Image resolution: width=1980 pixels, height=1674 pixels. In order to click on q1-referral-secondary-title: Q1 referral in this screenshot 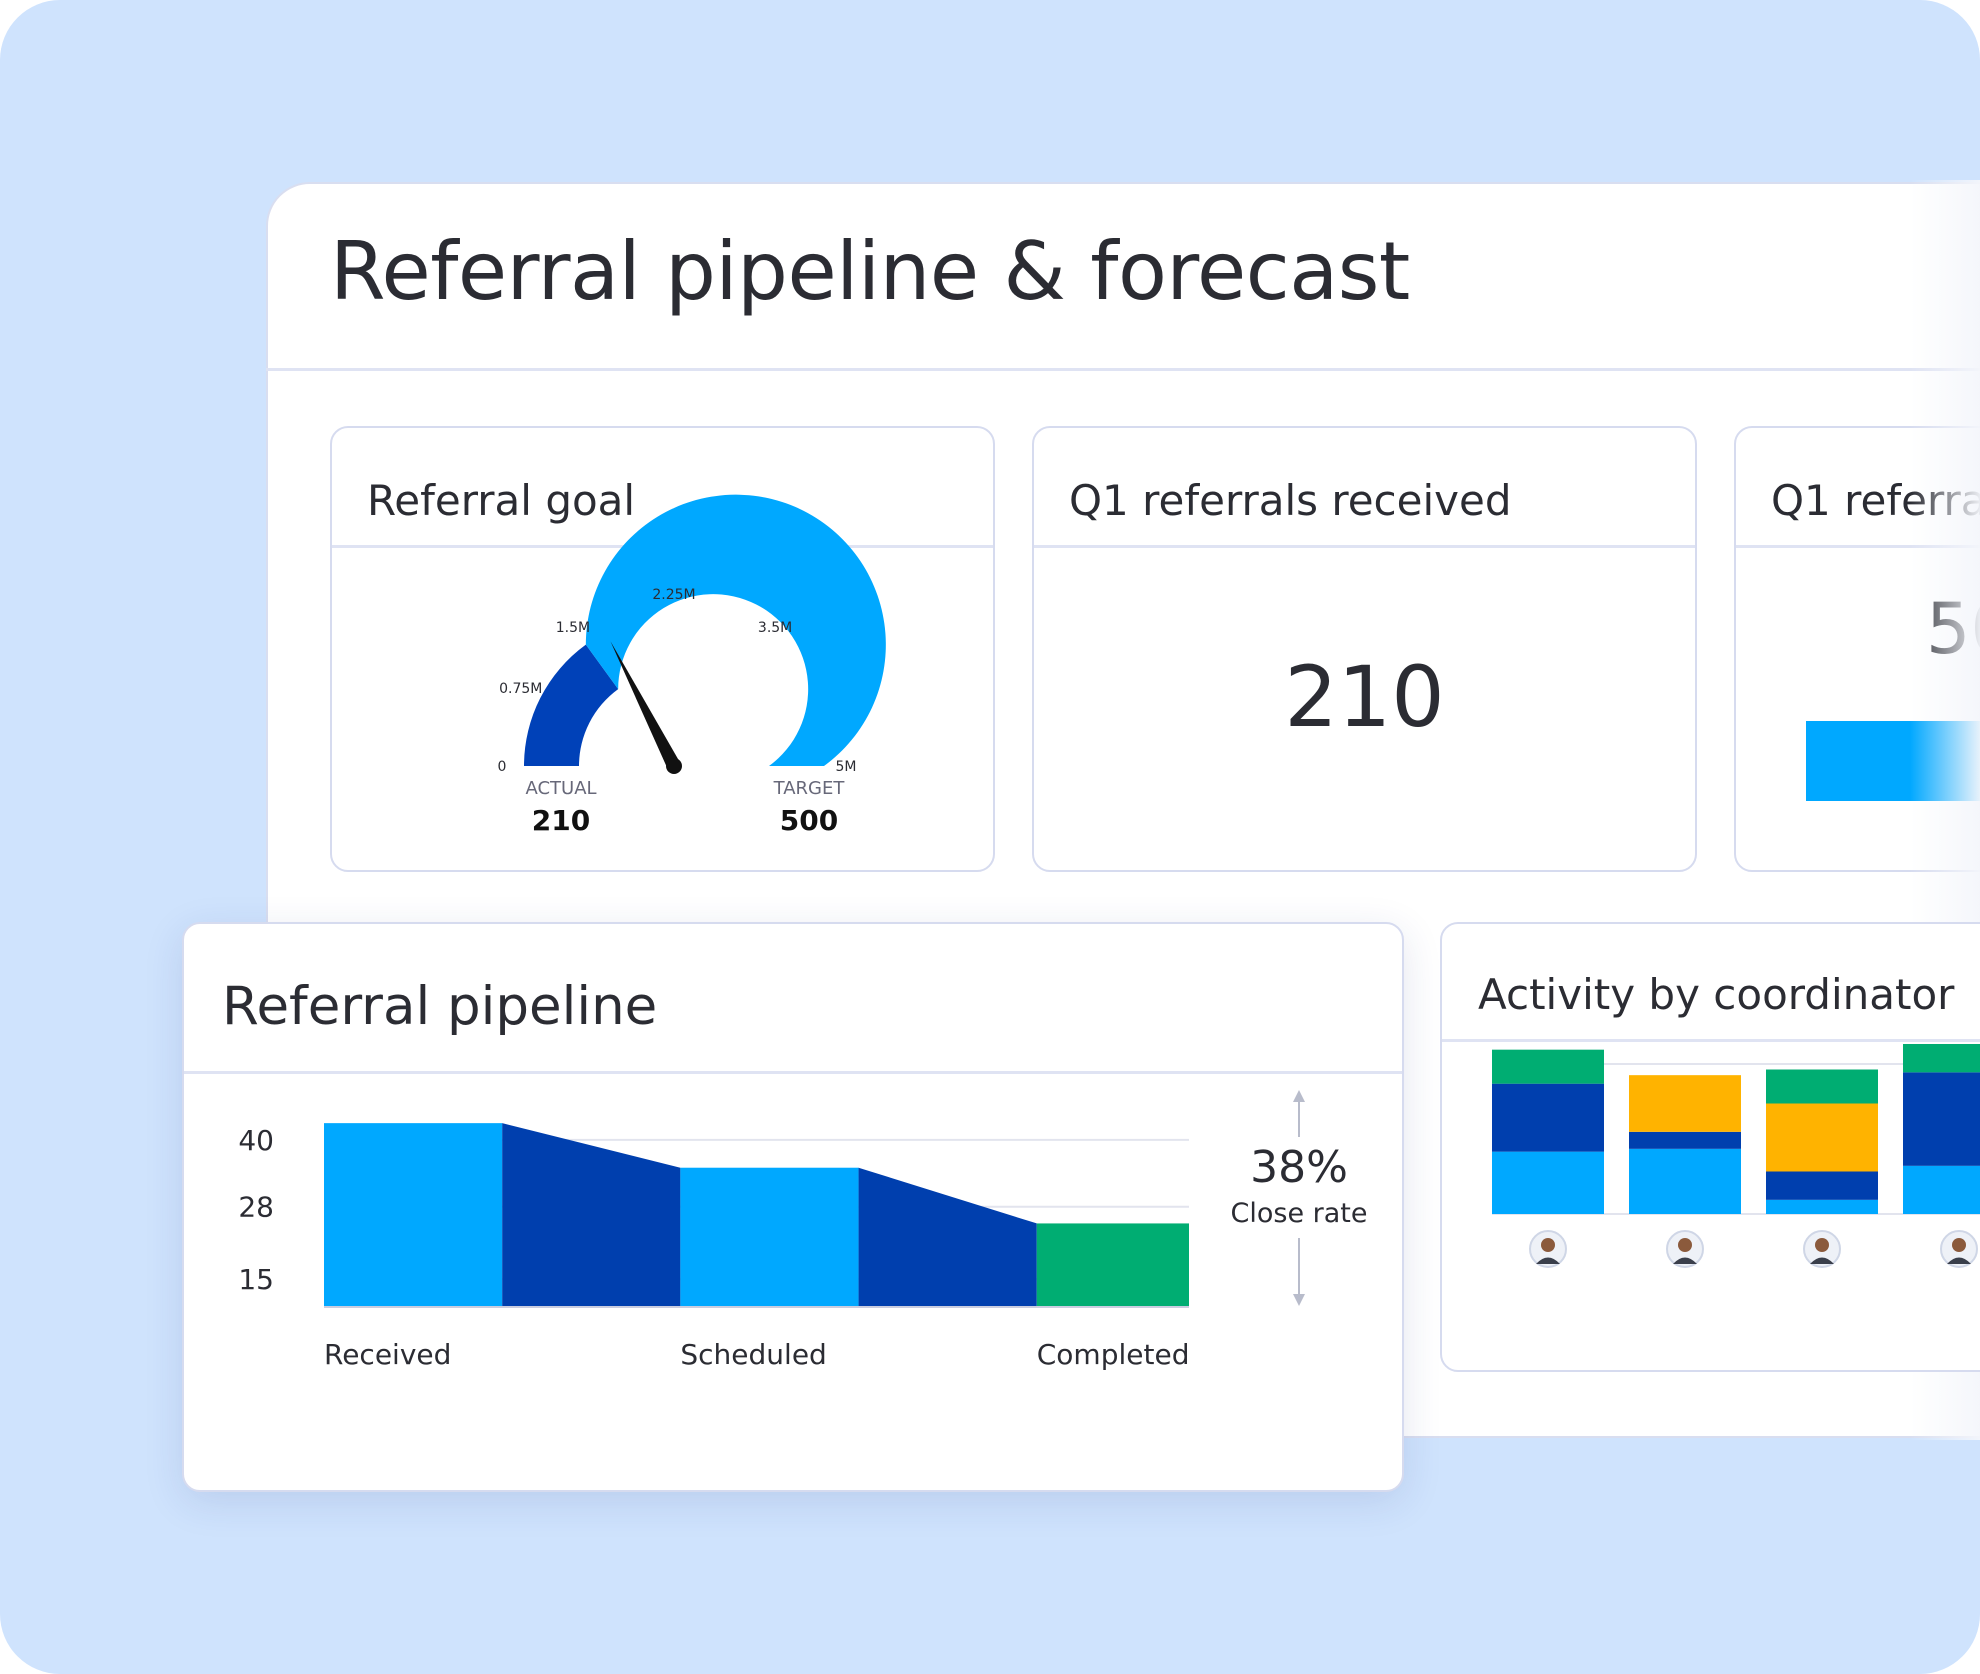, I will do `click(1875, 500)`.